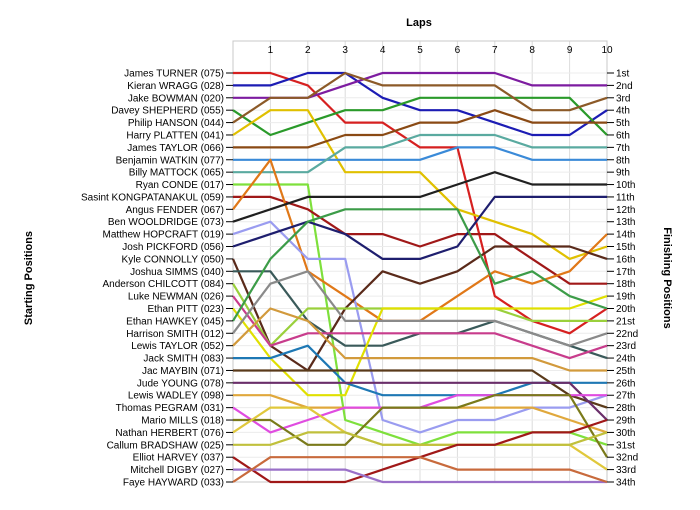 This screenshot has height=510, width=700. I want to click on starting-position-label: Jac MAYBIN (071), so click(183, 371).